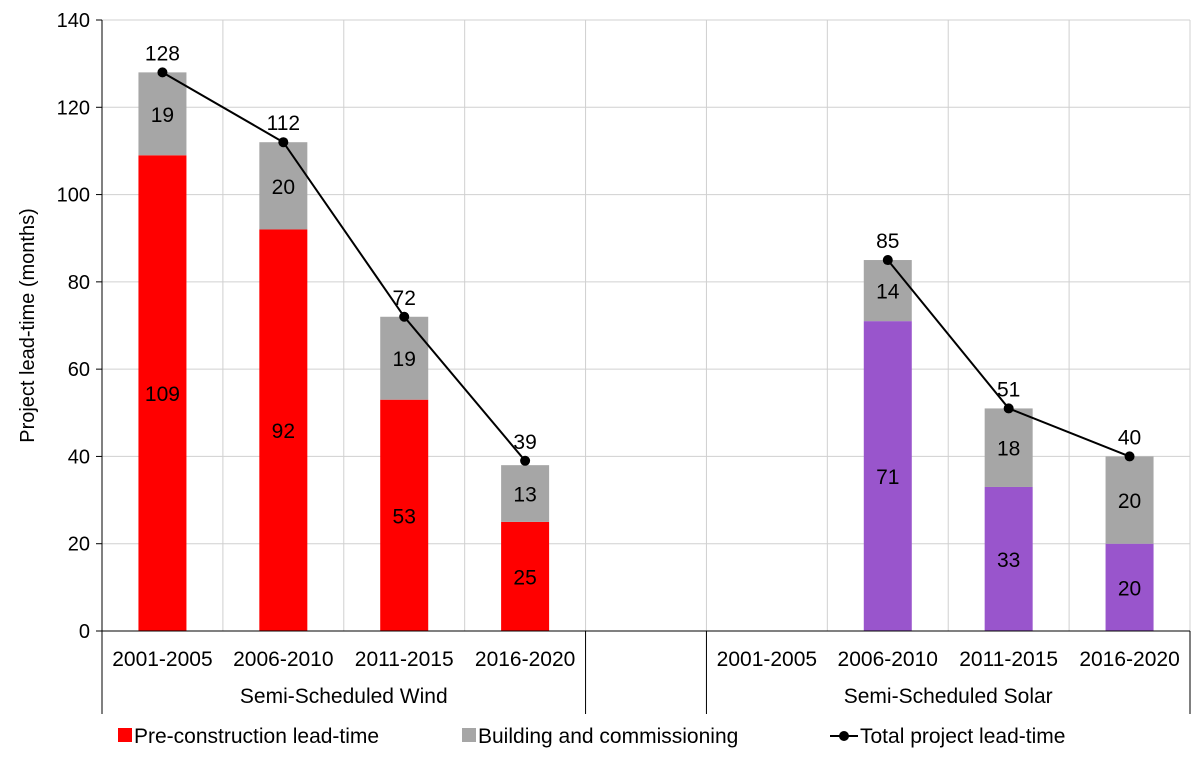  I want to click on data-label-total: 128, so click(162, 53).